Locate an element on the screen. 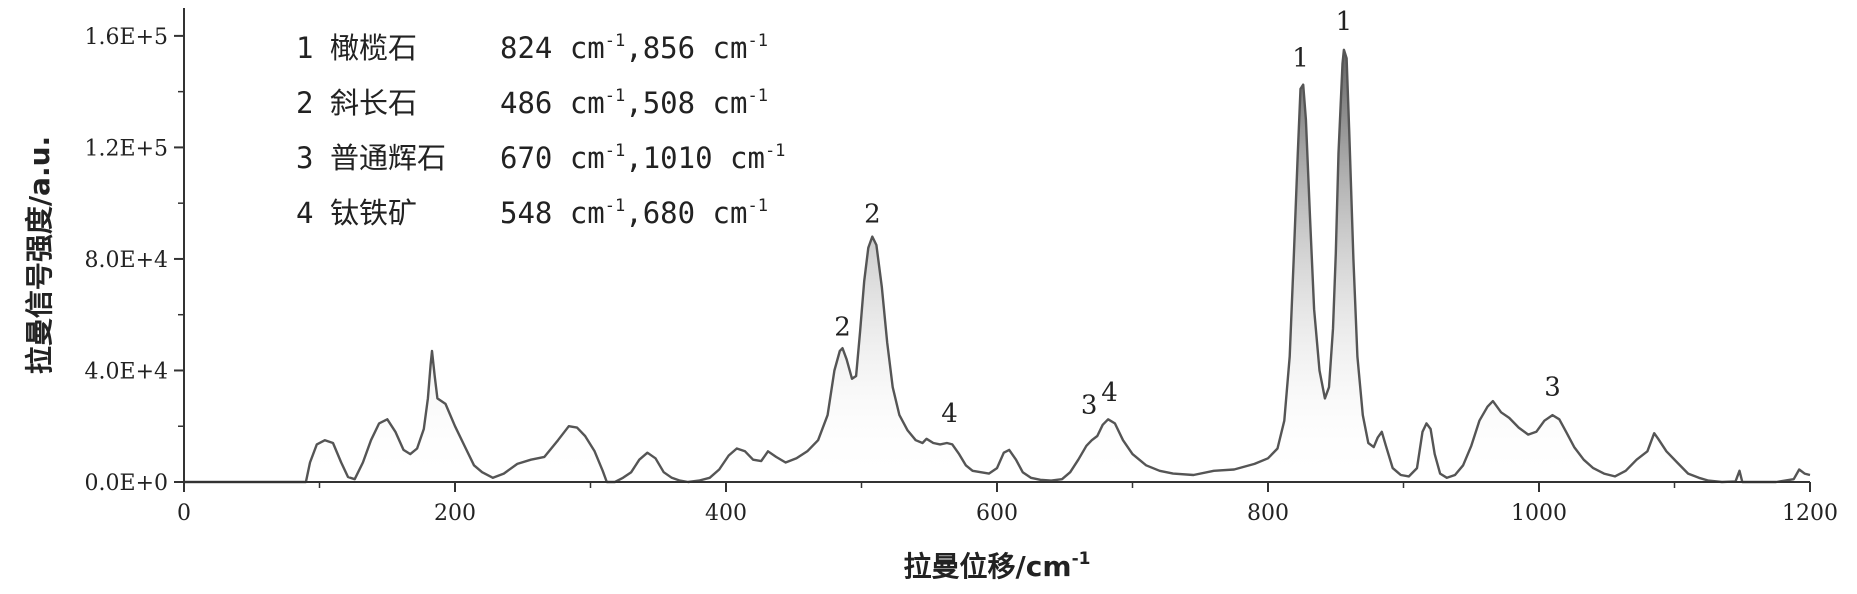 Image resolution: width=1857 pixels, height=594 pixels. legend-entry: 1 橄榄石 824 cm-1,856 cm-1 is located at coordinates (532, 48).